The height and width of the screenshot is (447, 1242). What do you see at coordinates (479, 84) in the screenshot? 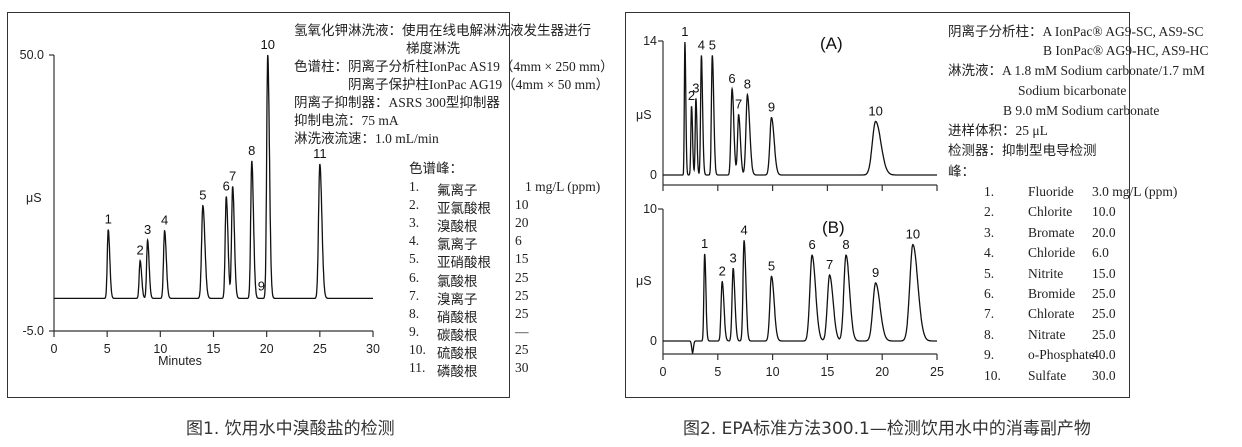
I see `fig1-guard-column: 阴离子保护柱IonPac AG19（4mm × 50 mm）` at bounding box center [479, 84].